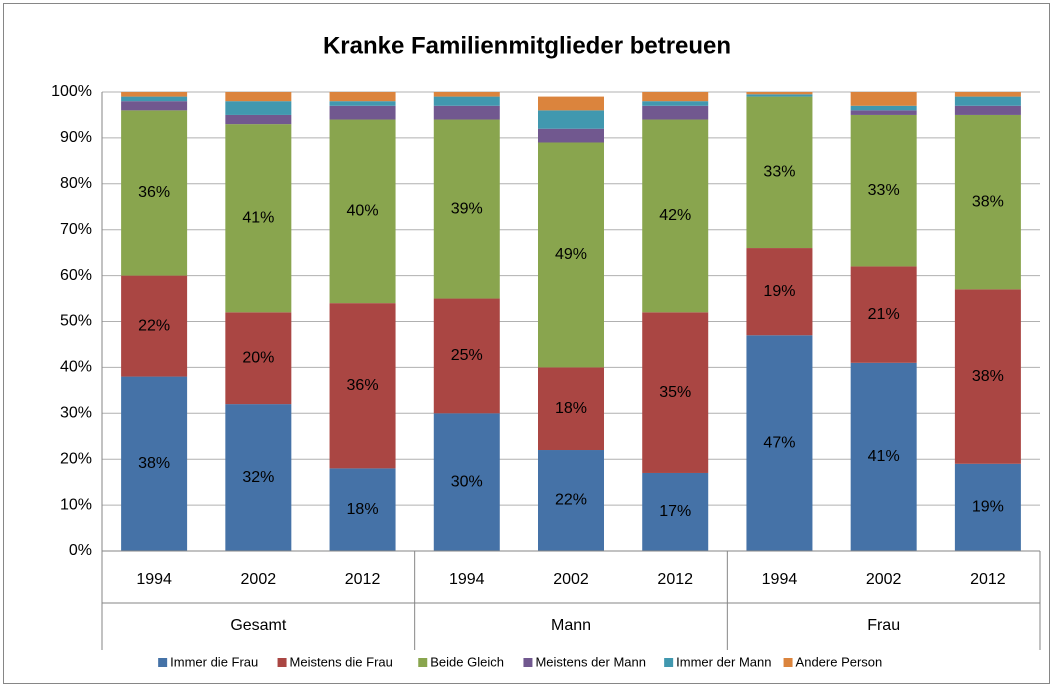 The height and width of the screenshot is (688, 1054). I want to click on data-label: 25%, so click(467, 355).